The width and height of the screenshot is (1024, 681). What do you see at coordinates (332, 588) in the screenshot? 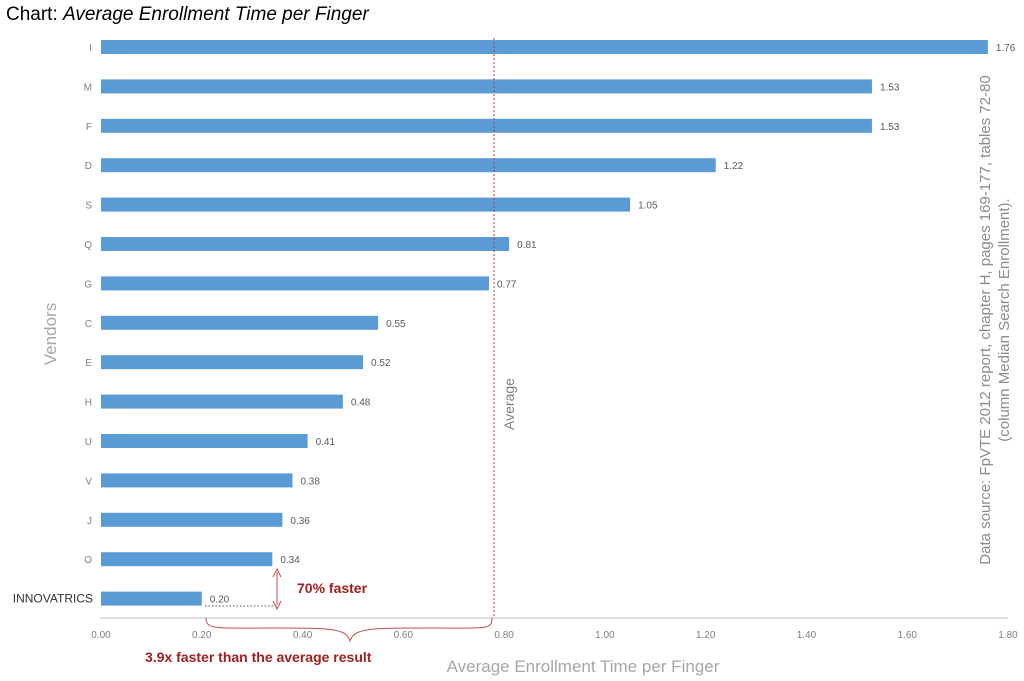
I see `faster-than-next-label: 70% faster` at bounding box center [332, 588].